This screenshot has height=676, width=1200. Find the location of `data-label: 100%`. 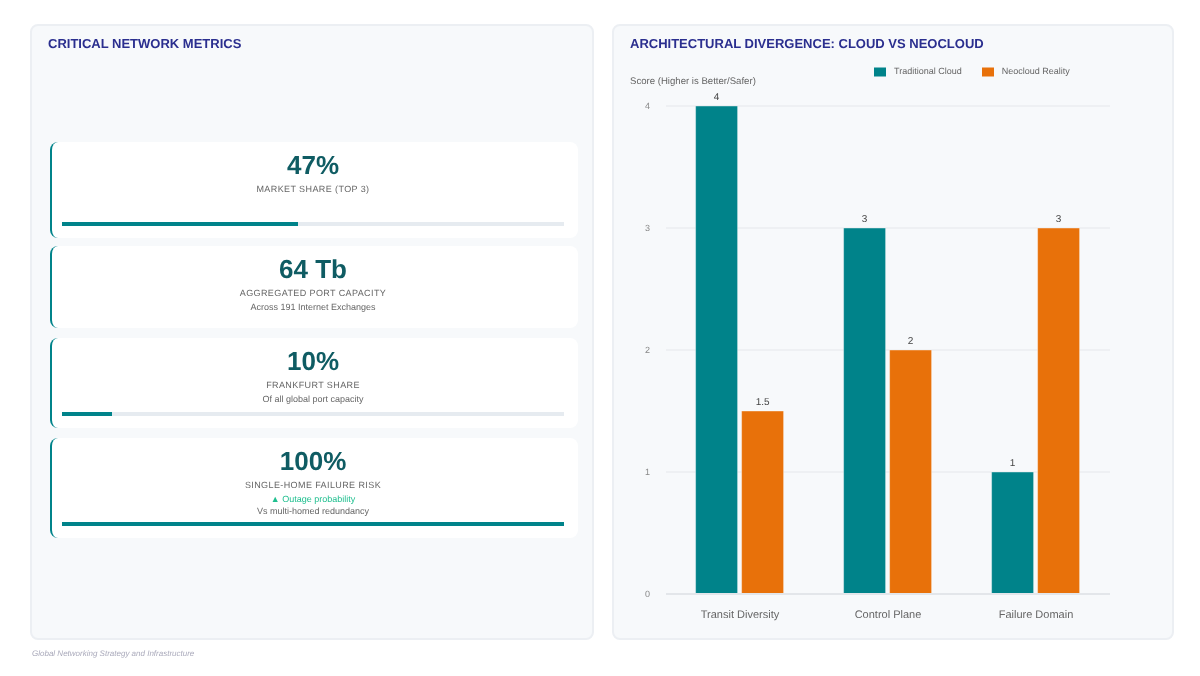

data-label: 100% is located at coordinates (313, 461).